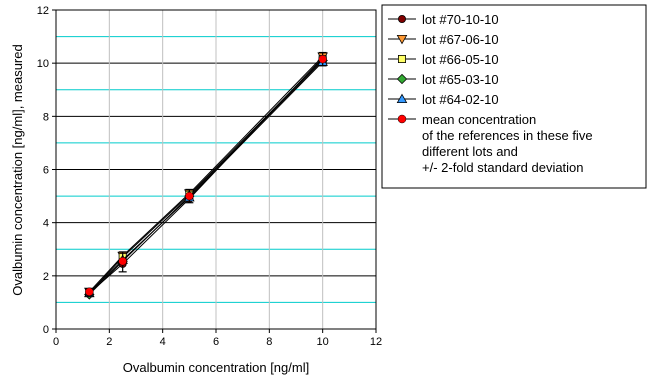 The height and width of the screenshot is (381, 649). What do you see at coordinates (460, 79) in the screenshot?
I see `legend-label: lot #65-03-10` at bounding box center [460, 79].